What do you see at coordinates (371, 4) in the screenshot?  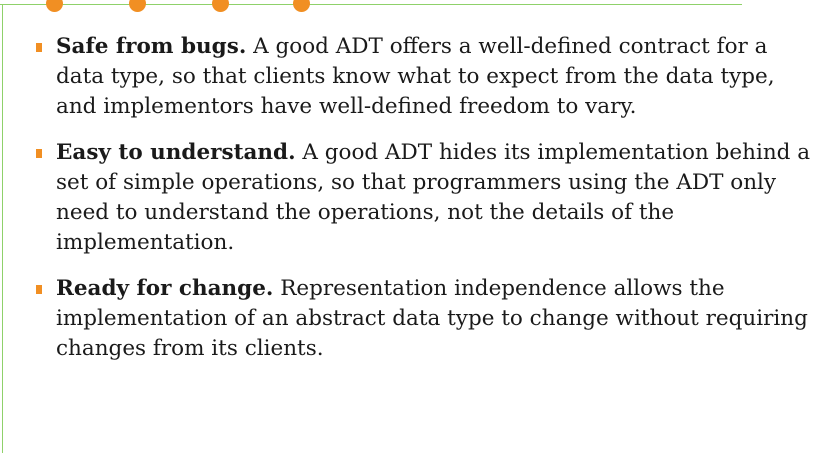 I see `slide-top-rule` at bounding box center [371, 4].